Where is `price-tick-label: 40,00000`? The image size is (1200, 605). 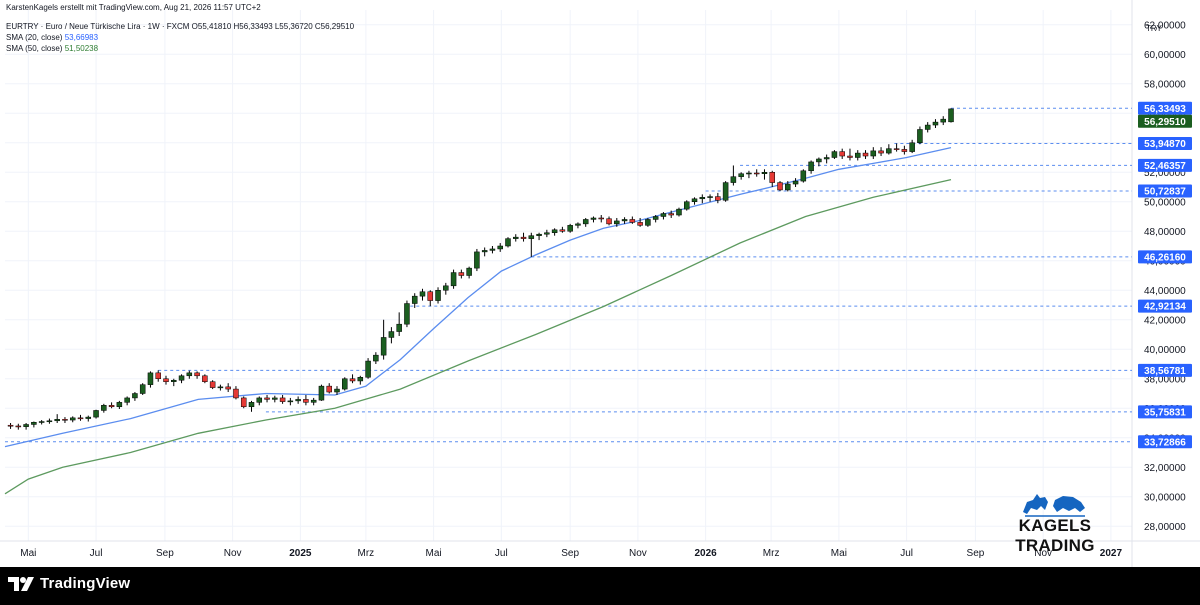
price-tick-label: 40,00000 is located at coordinates (1165, 350).